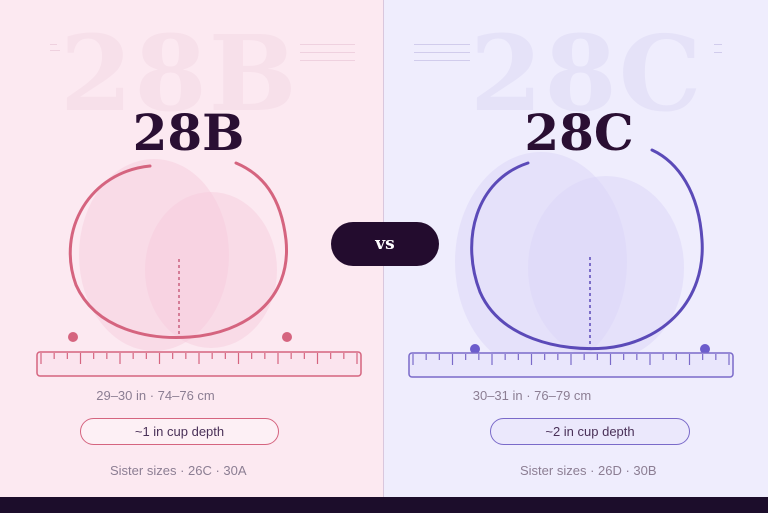  Describe the element at coordinates (155, 395) in the screenshot. I see `band-measurement: 29–30 in · 74–76 cm` at that location.